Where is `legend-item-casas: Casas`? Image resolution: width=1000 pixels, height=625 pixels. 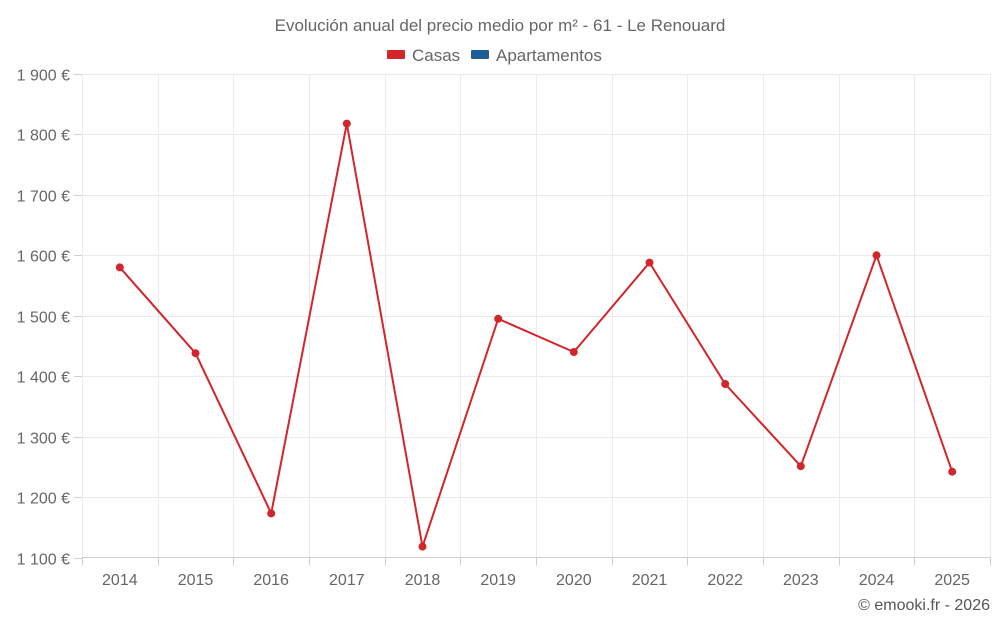 legend-item-casas: Casas is located at coordinates (423, 55).